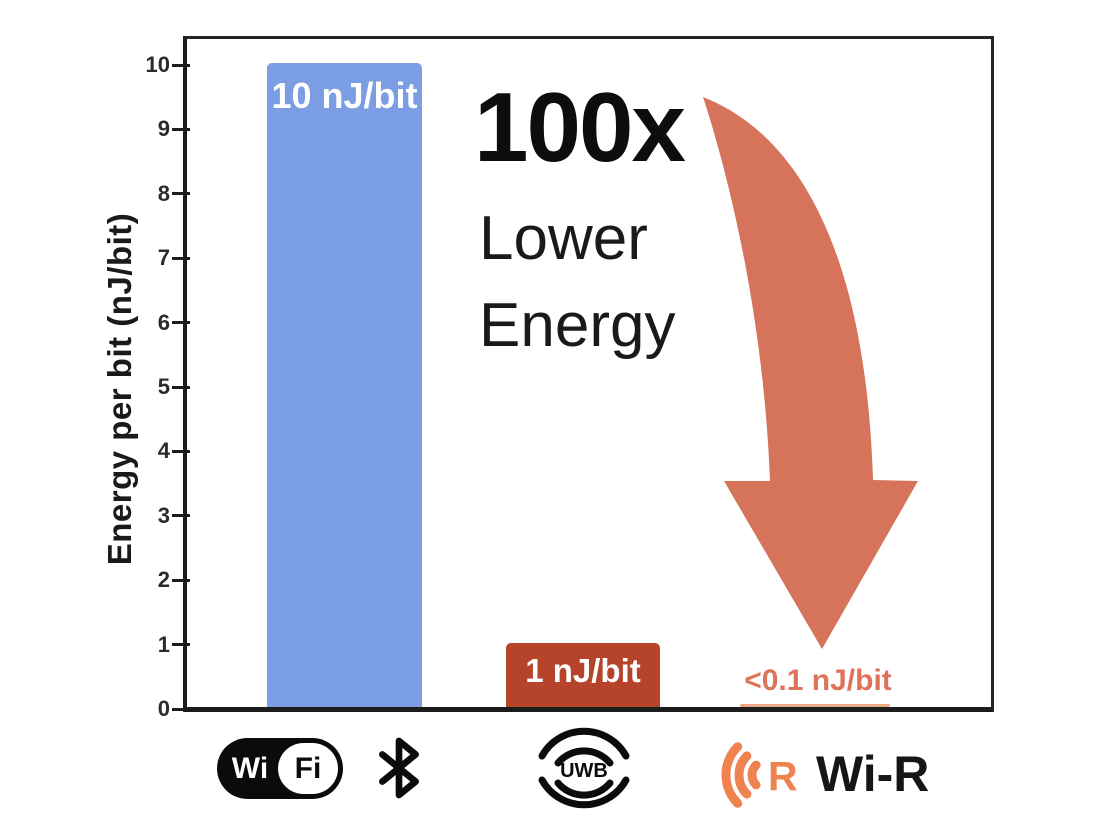 The image size is (1104, 822). I want to click on y-tick-label: 8, so click(163, 193).